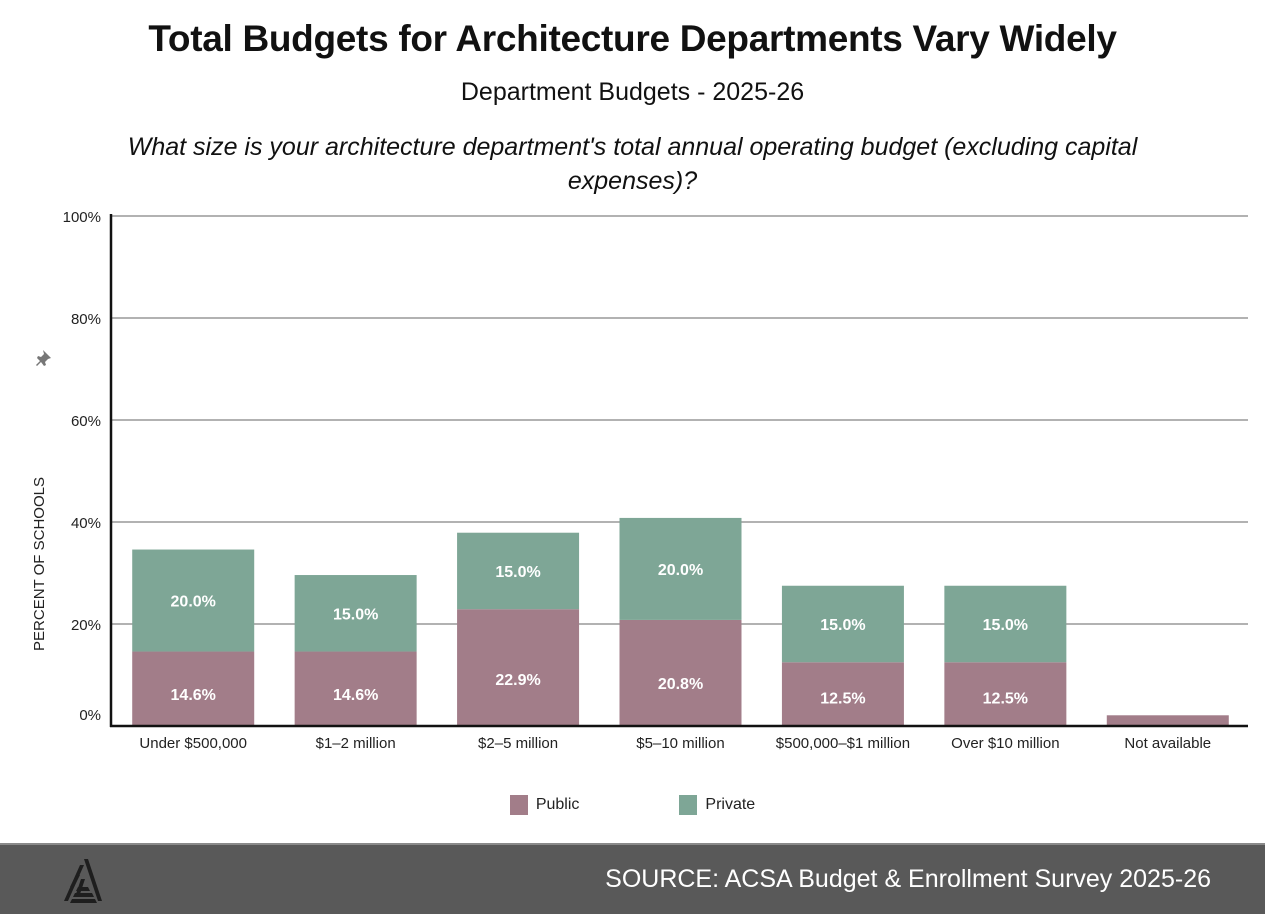 The width and height of the screenshot is (1265, 914). What do you see at coordinates (356, 743) in the screenshot?
I see `x-tick-label: $1–2 million` at bounding box center [356, 743].